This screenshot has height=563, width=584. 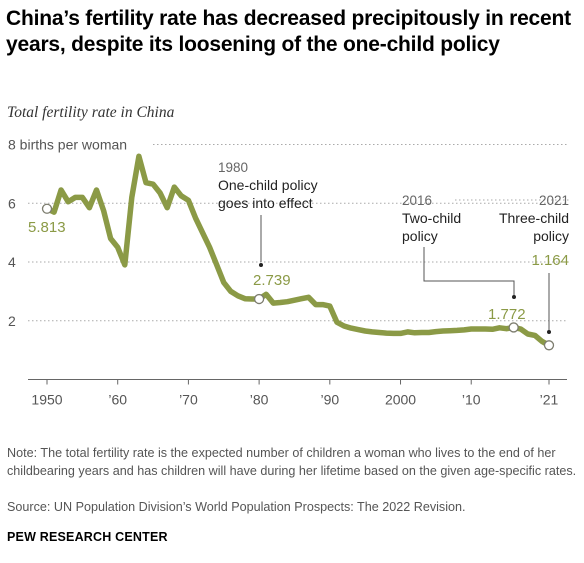 What do you see at coordinates (549, 332) in the screenshot?
I see `annotation-2021-dot` at bounding box center [549, 332].